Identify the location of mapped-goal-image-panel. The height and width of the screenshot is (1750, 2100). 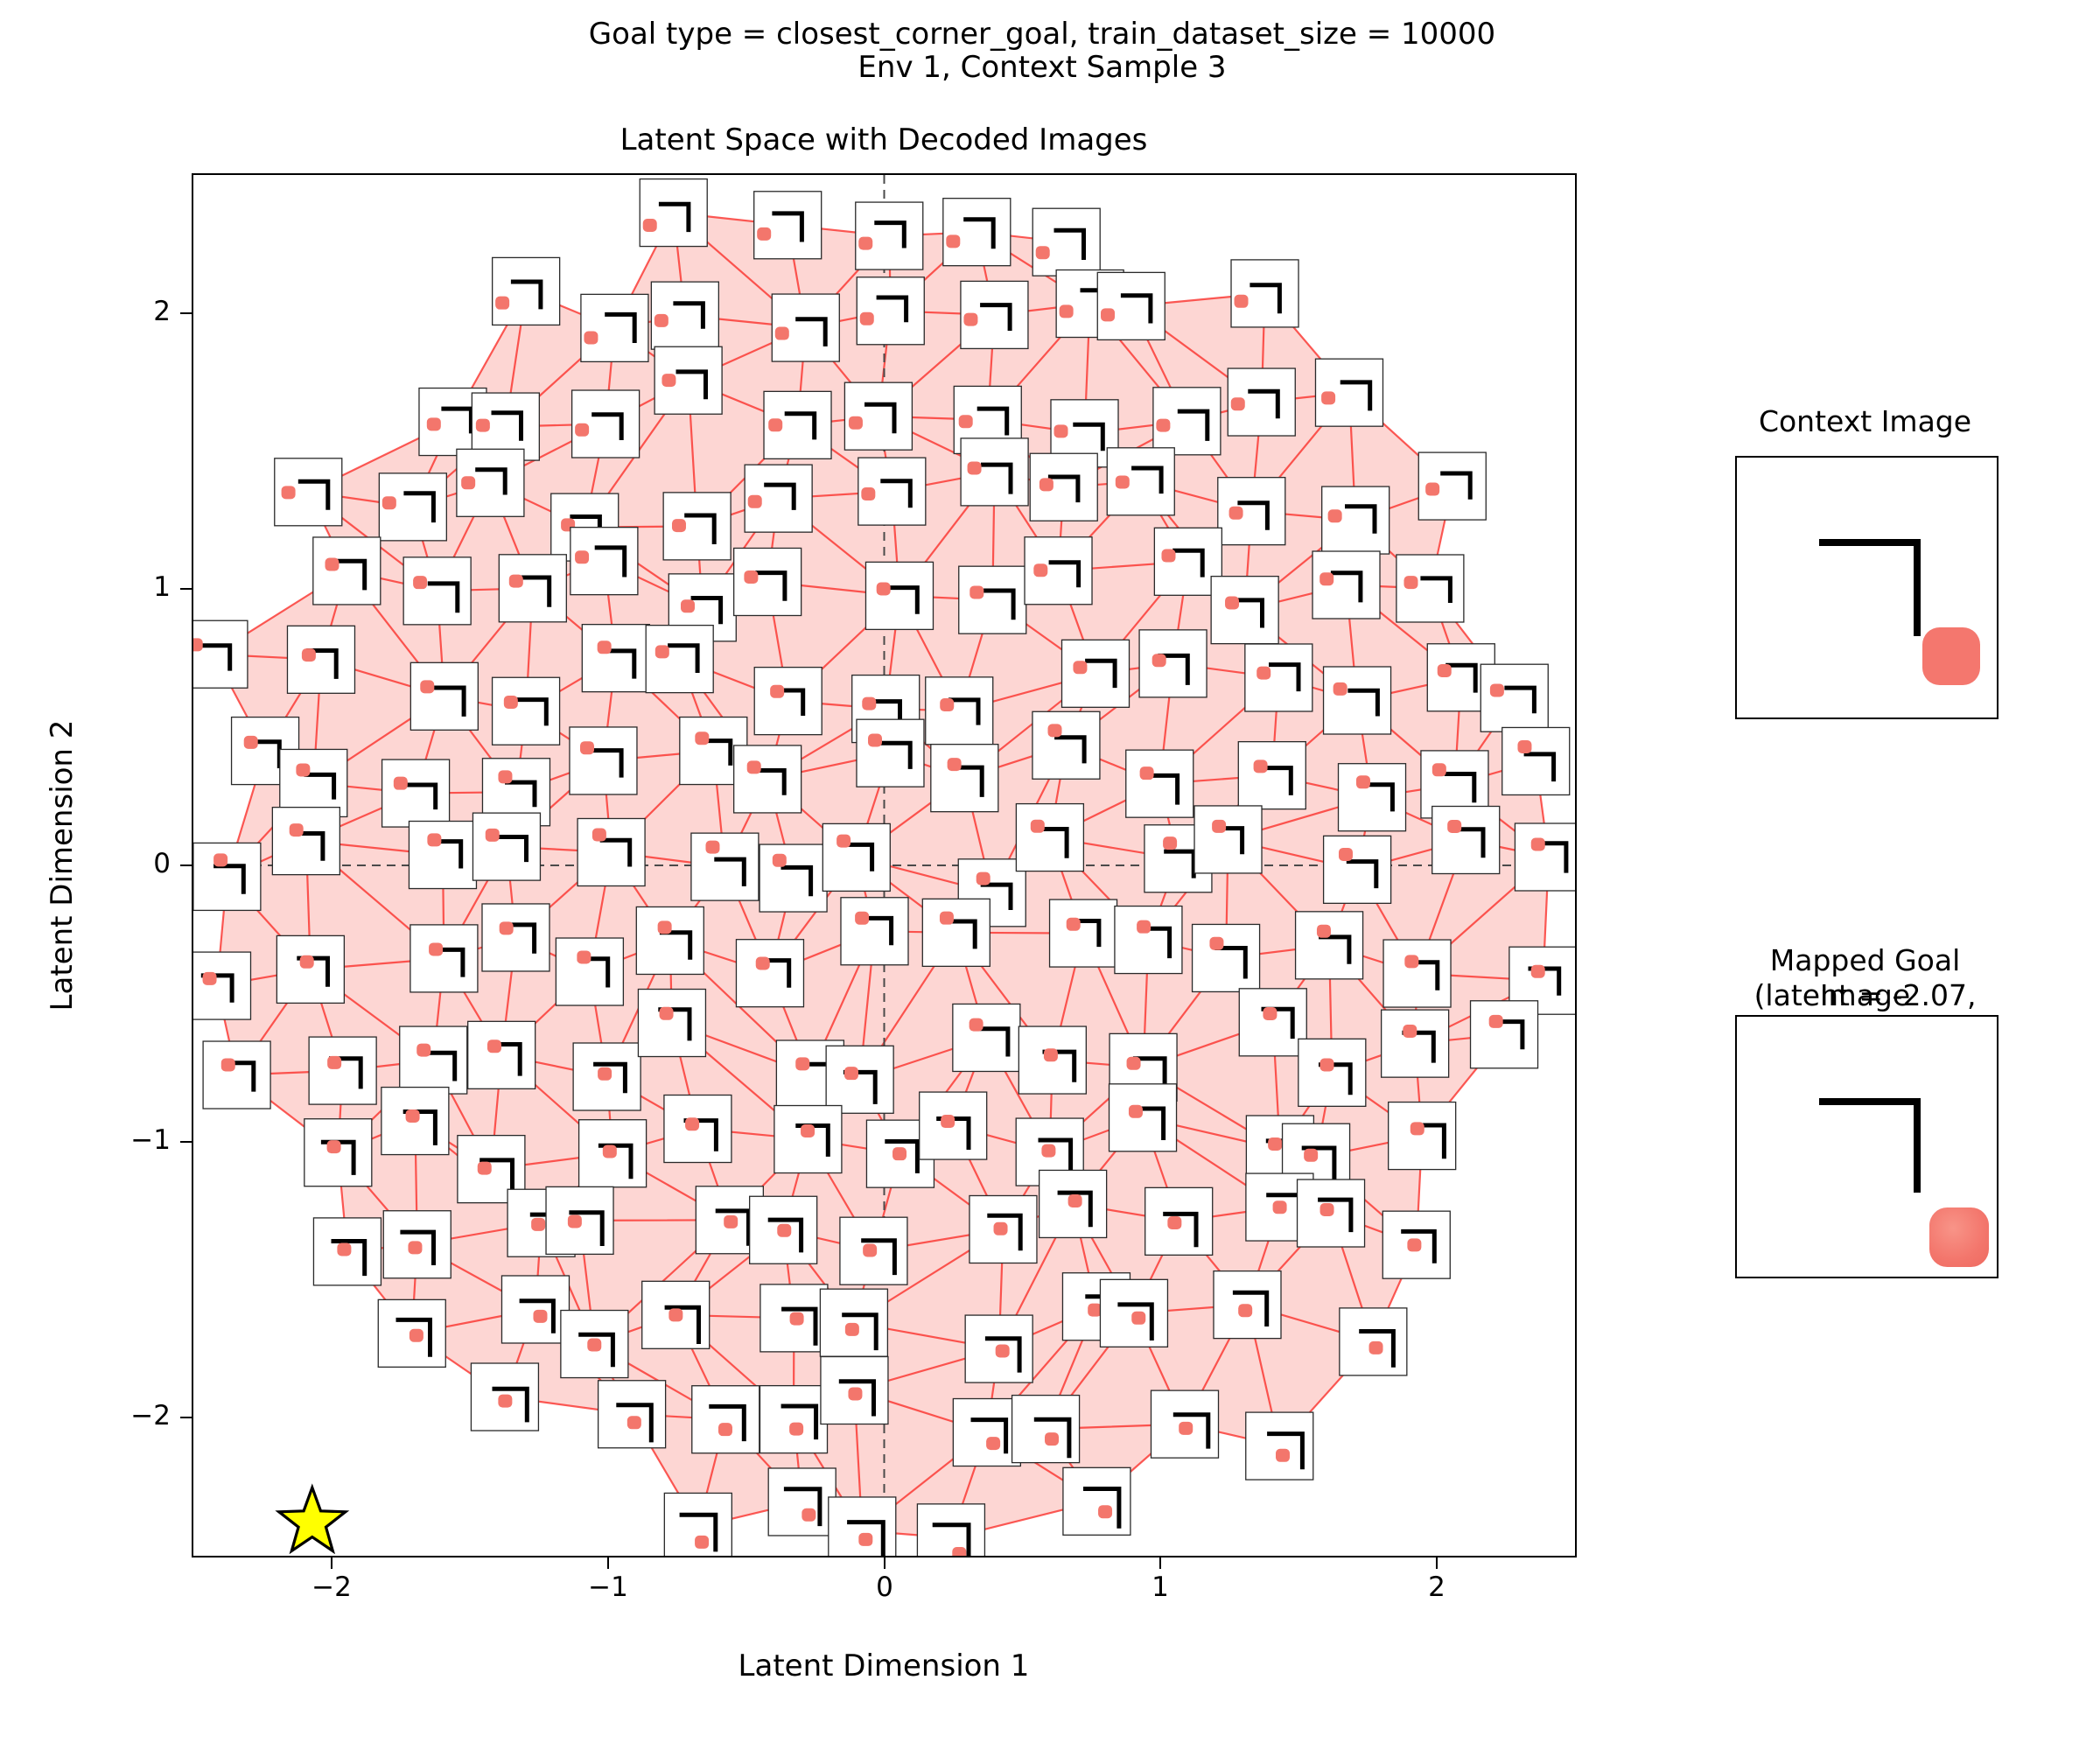
(1866, 1146).